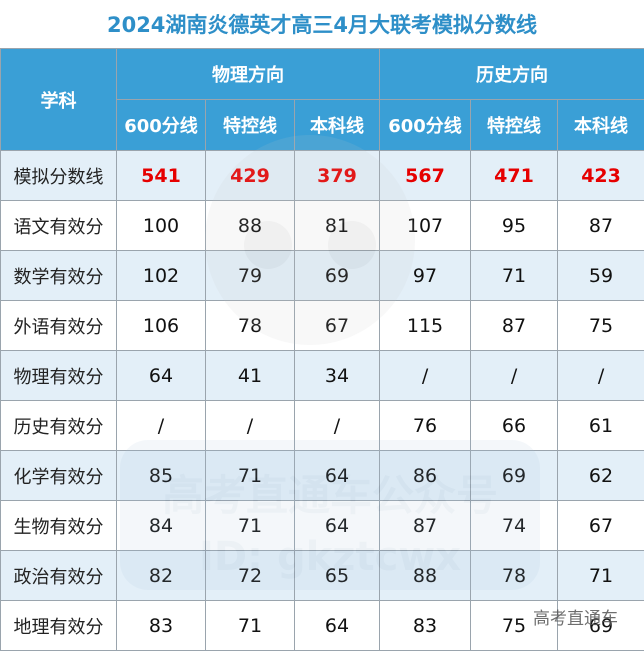  Describe the element at coordinates (425, 225) in the screenshot. I see `table-cell: 107` at that location.